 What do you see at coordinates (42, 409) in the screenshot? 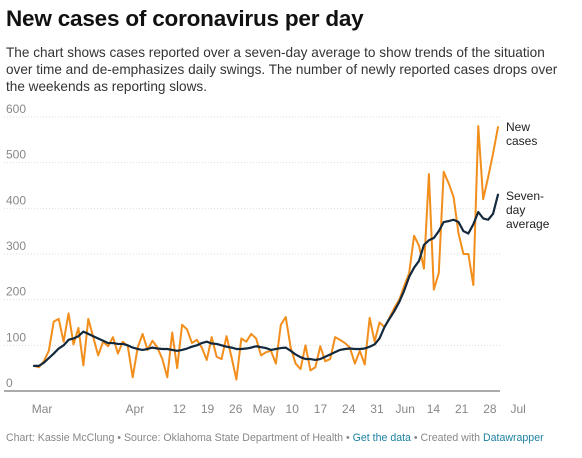
I see `x-tick-label: Mar` at bounding box center [42, 409].